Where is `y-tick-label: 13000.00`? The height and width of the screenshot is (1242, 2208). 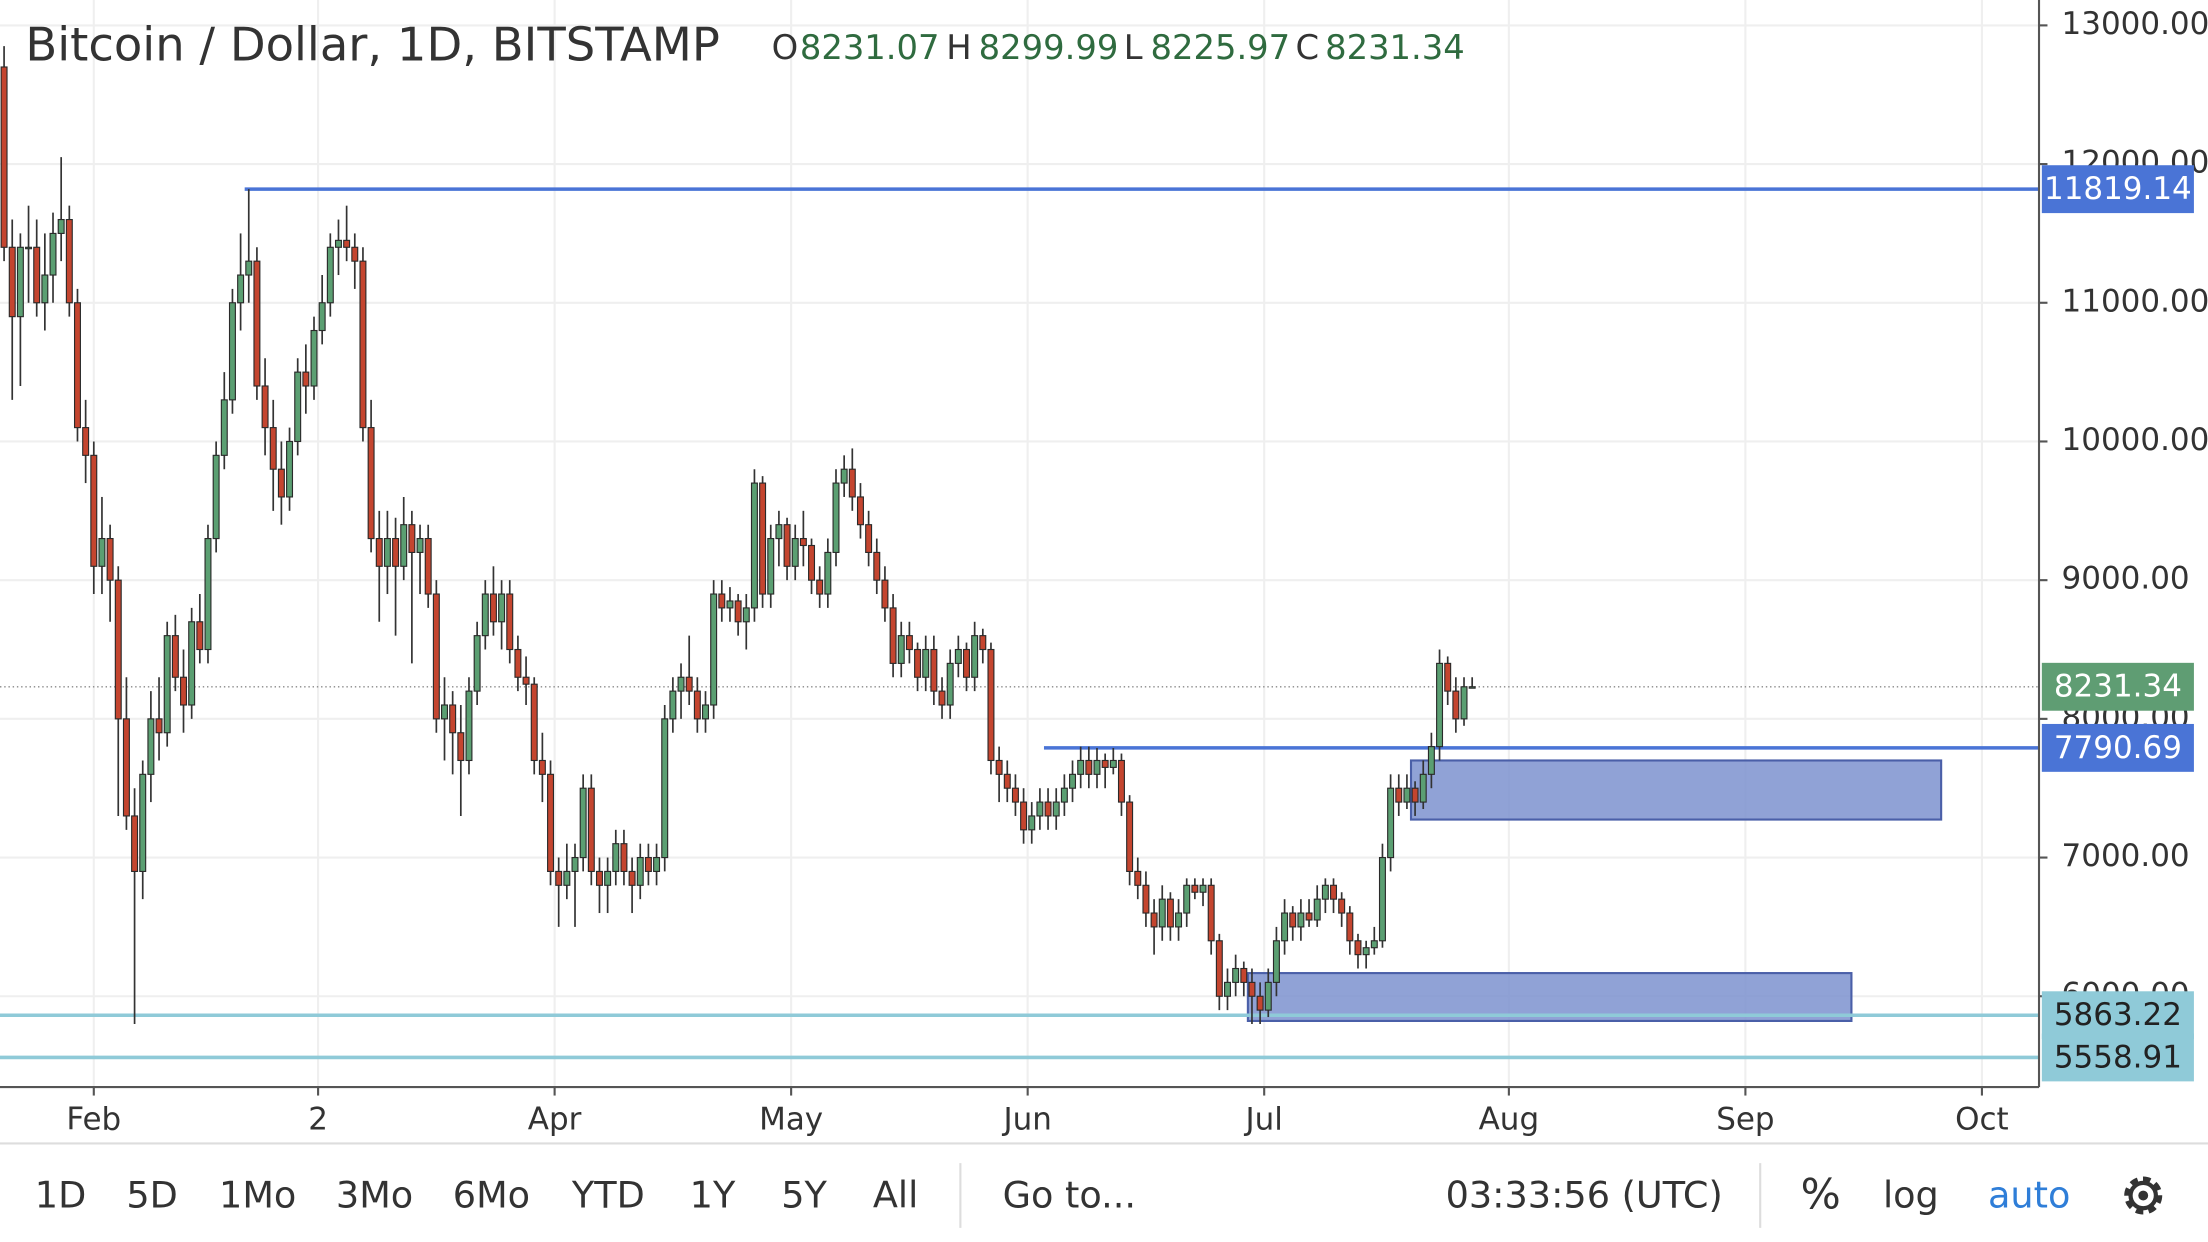
y-tick-label: 13000.00 is located at coordinates (2135, 24).